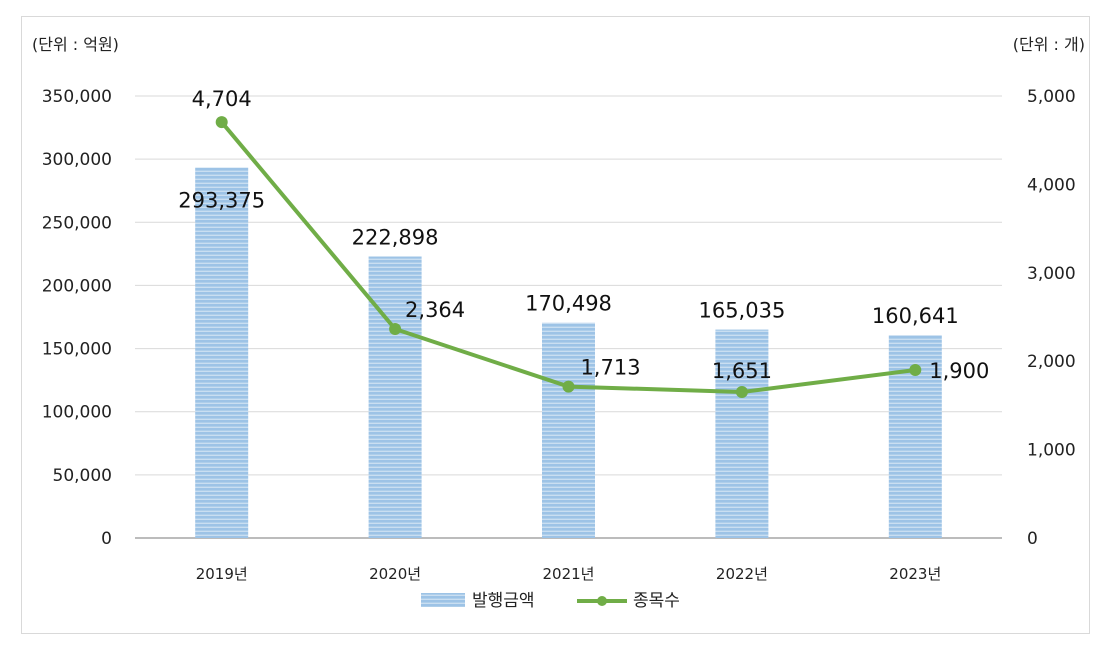 Image resolution: width=1117 pixels, height=657 pixels. I want to click on bar-data-labels: 293,375 222,898 170,498 165,035 160,641, so click(568, 259).